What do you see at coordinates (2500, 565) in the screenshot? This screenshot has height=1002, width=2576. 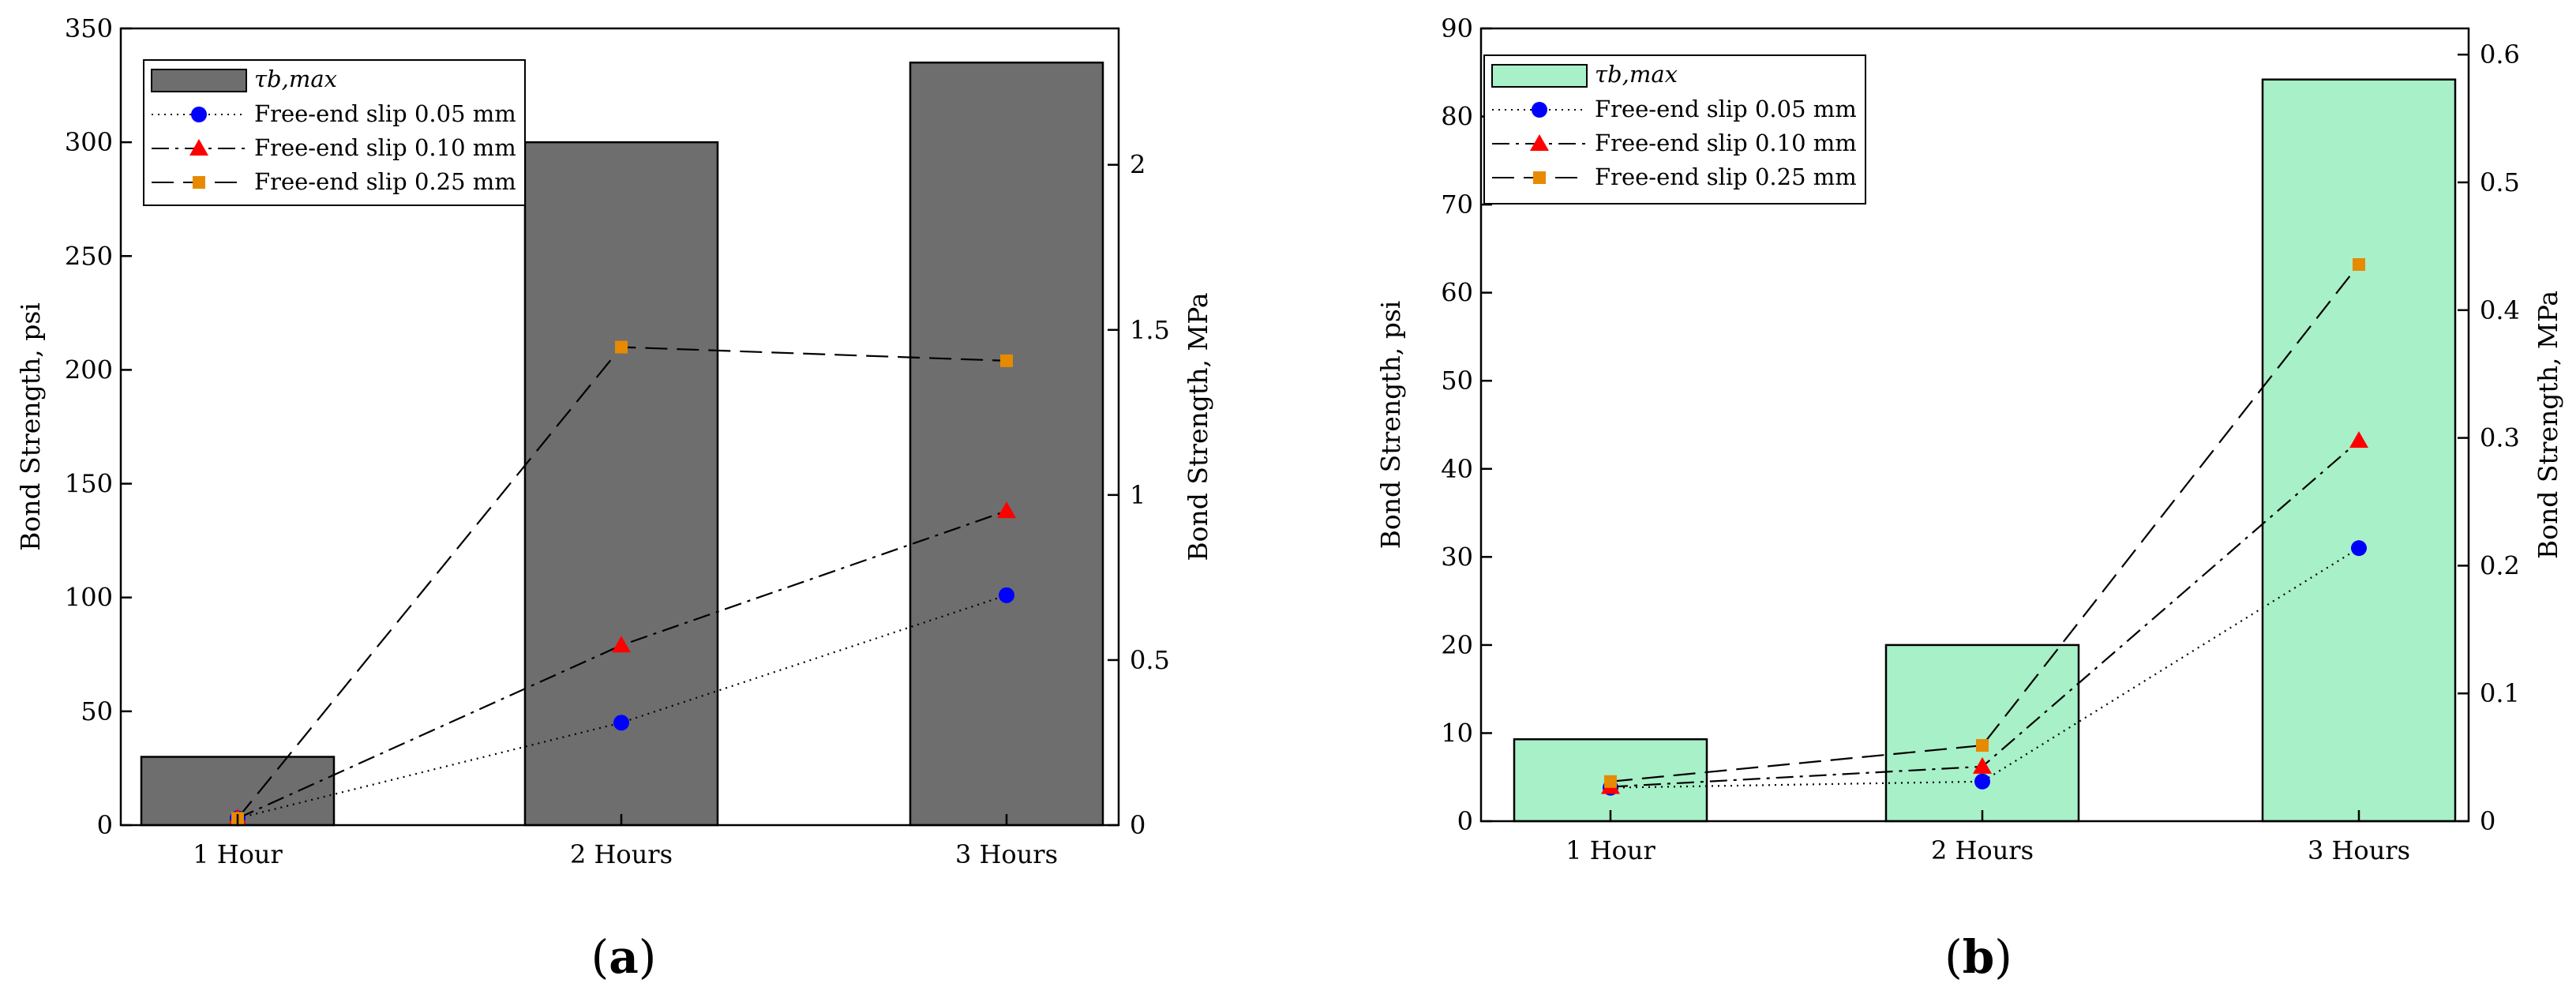 I see `y-right-tick-label: 0.2` at bounding box center [2500, 565].